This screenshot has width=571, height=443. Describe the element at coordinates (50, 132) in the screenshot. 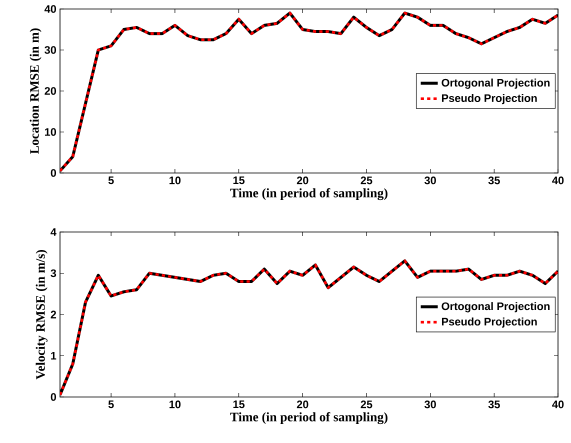

I see `y-tick-label: 10` at that location.